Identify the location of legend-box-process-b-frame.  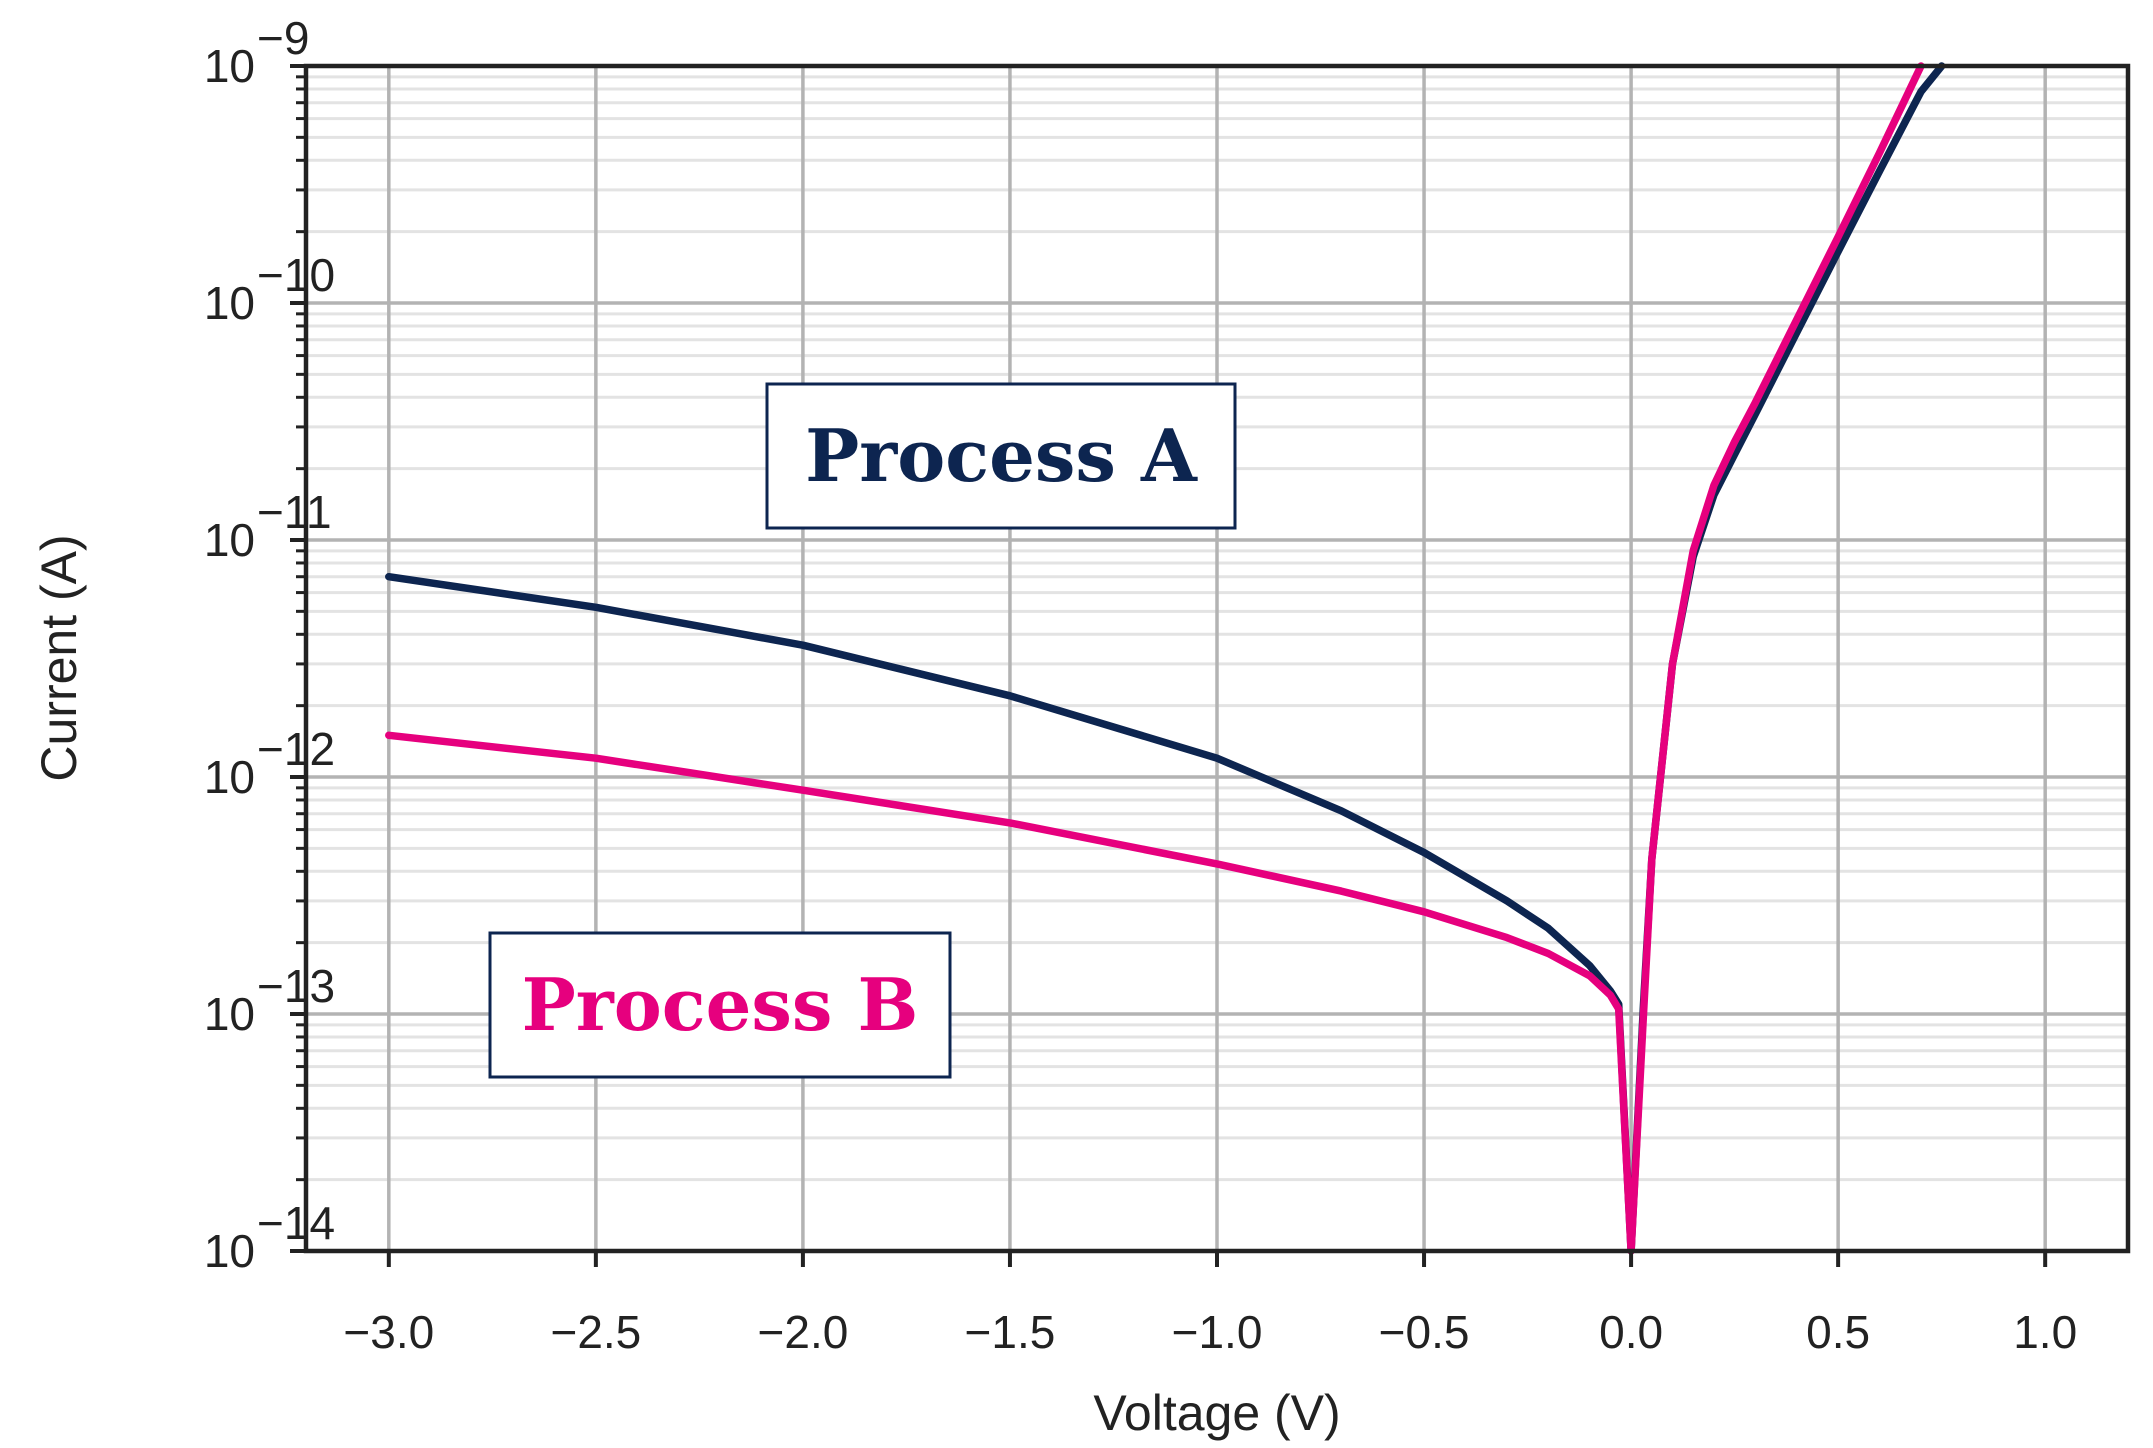
(720, 1005).